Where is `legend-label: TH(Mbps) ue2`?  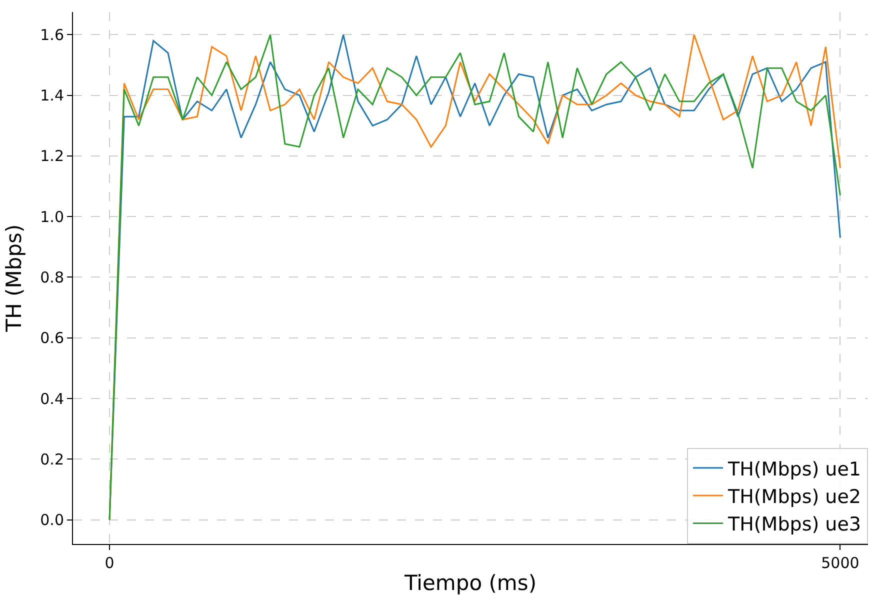
legend-label: TH(Mbps) ue2 is located at coordinates (794, 497).